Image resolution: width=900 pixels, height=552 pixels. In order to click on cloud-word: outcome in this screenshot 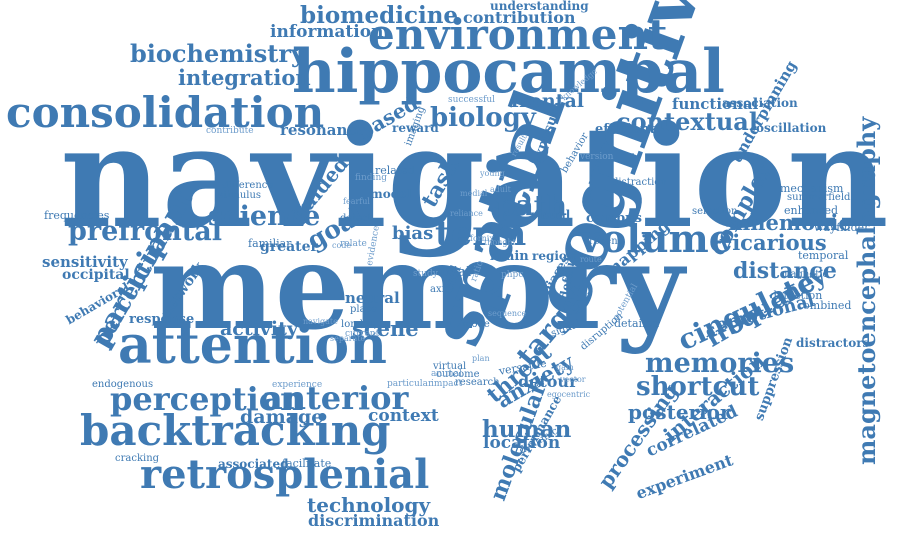, I will do `click(458, 374)`.